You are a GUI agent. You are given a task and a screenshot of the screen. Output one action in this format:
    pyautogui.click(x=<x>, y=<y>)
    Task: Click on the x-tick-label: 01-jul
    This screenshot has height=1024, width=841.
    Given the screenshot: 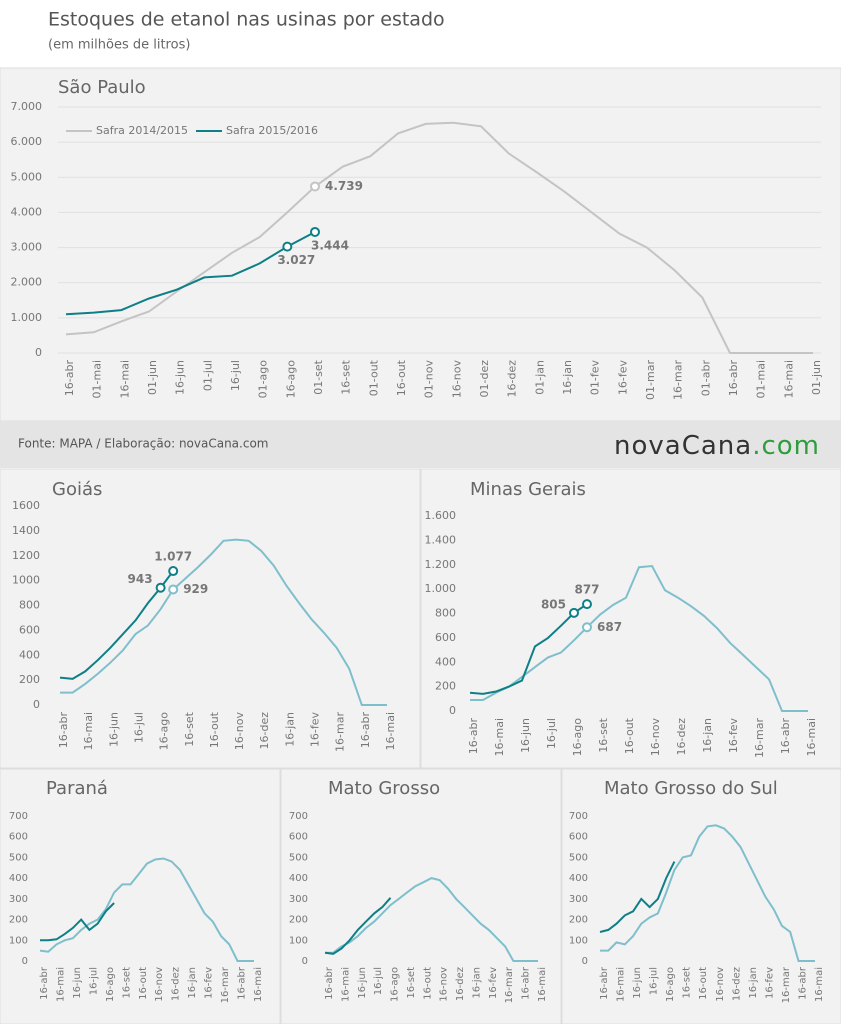 What is the action you would take?
    pyautogui.click(x=207, y=375)
    